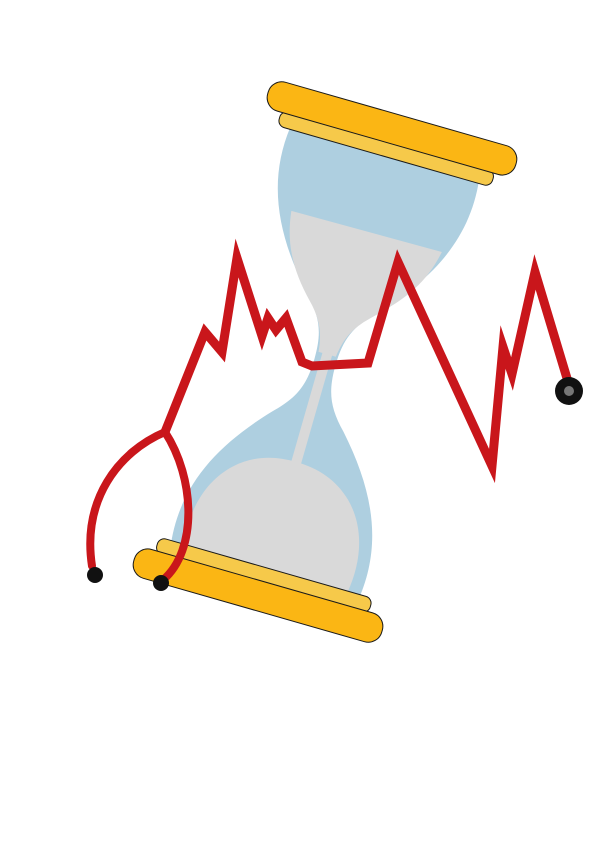 This screenshot has width=595, height=842. I want to click on stethoscope-earpiece-left, so click(95, 575).